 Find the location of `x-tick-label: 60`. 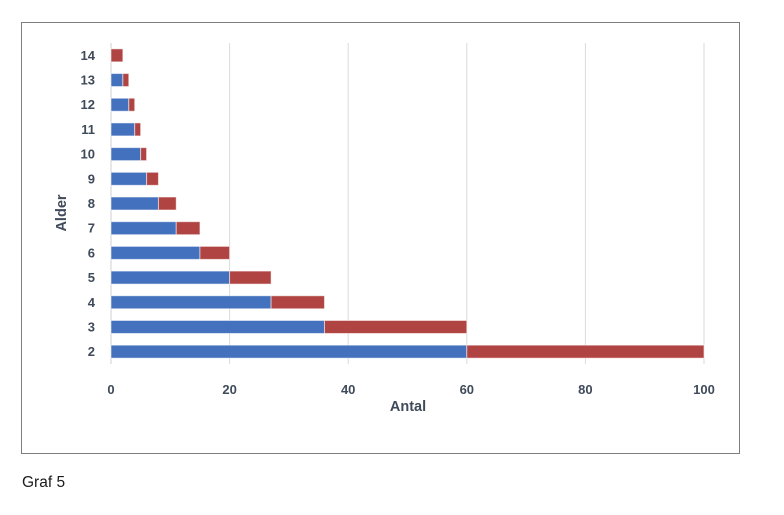

x-tick-label: 60 is located at coordinates (467, 389).